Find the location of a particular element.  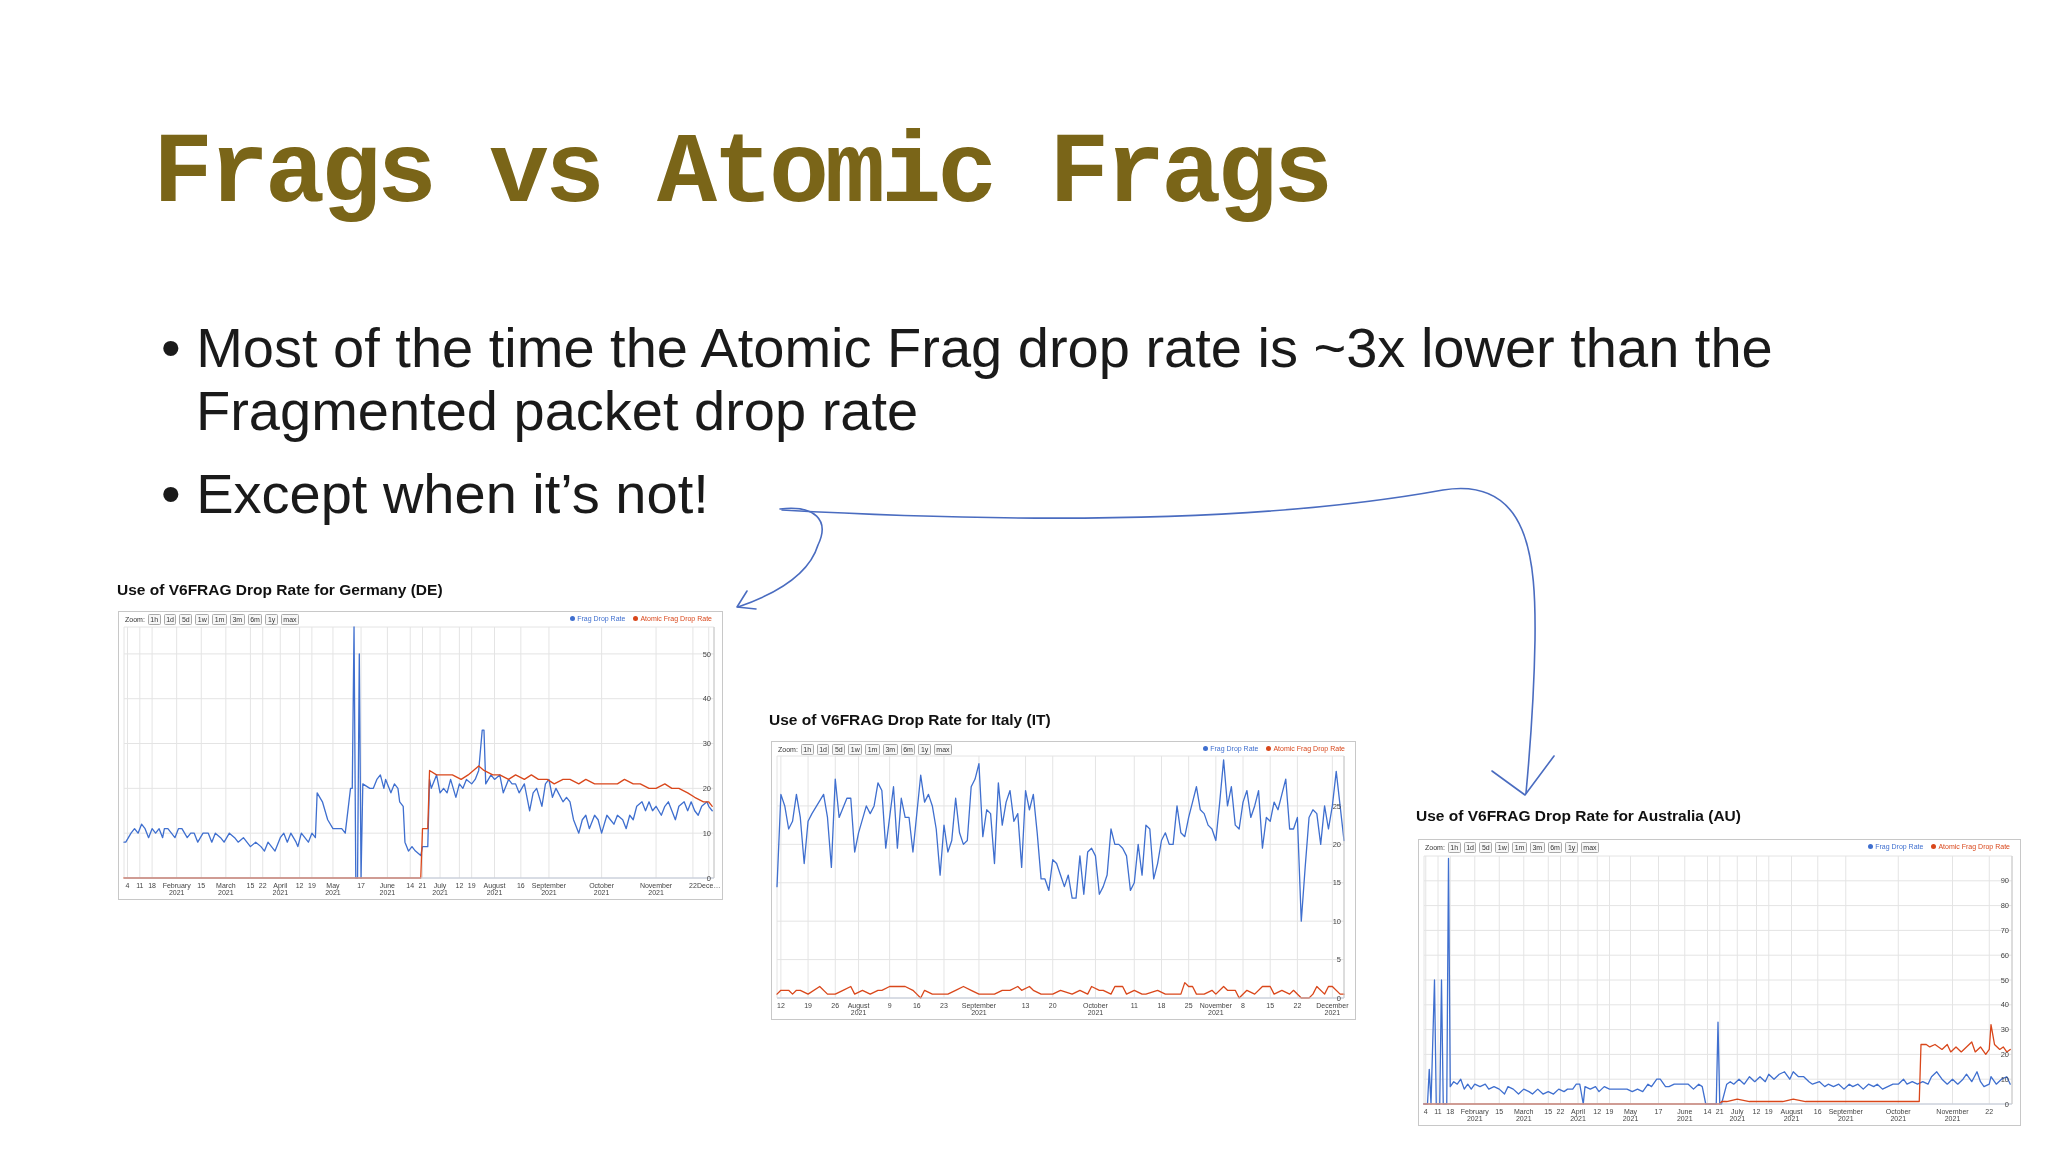

text: • Except when it’s not! is located at coordinates (435, 493).